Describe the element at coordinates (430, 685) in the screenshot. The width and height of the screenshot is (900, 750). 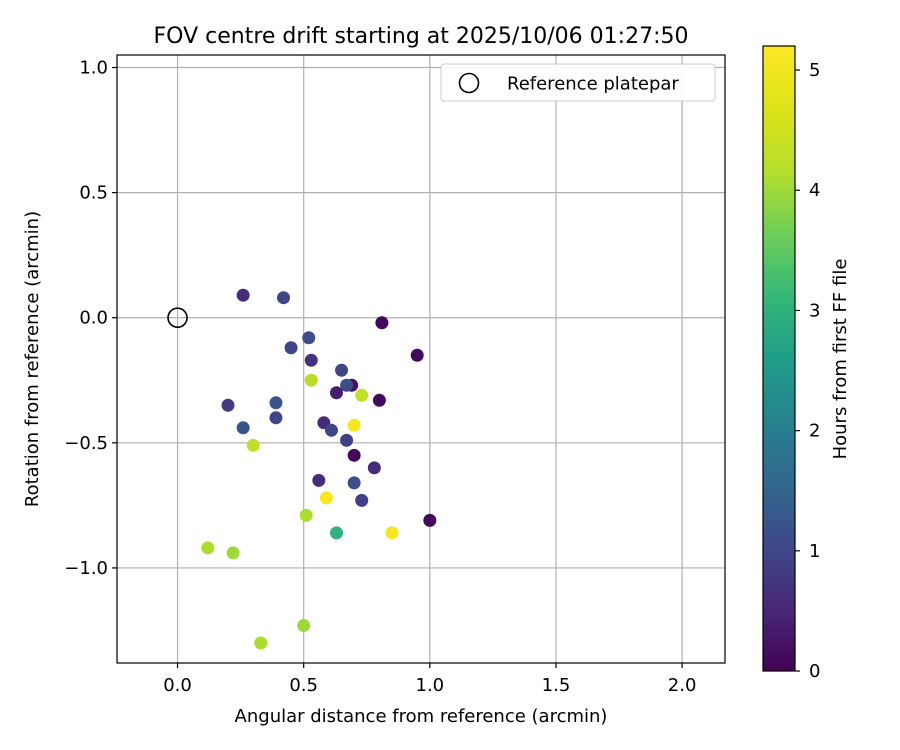
I see `x-tick-label: 1.0` at that location.